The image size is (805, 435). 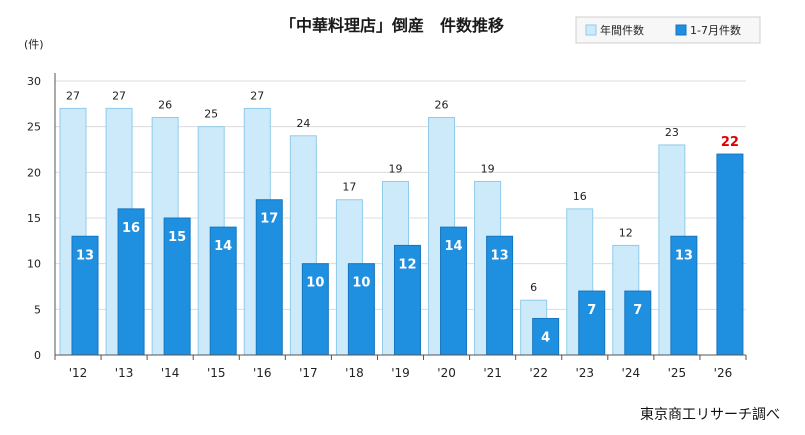 I want to click on y-axis-unit-label: (件), so click(x=34, y=44).